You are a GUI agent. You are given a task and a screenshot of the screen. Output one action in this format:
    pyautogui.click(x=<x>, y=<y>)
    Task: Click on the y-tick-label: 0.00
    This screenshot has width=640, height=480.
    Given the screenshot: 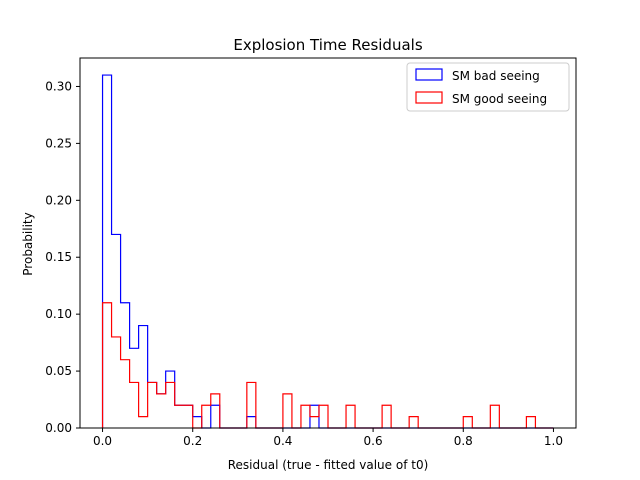 What is the action you would take?
    pyautogui.click(x=58, y=428)
    